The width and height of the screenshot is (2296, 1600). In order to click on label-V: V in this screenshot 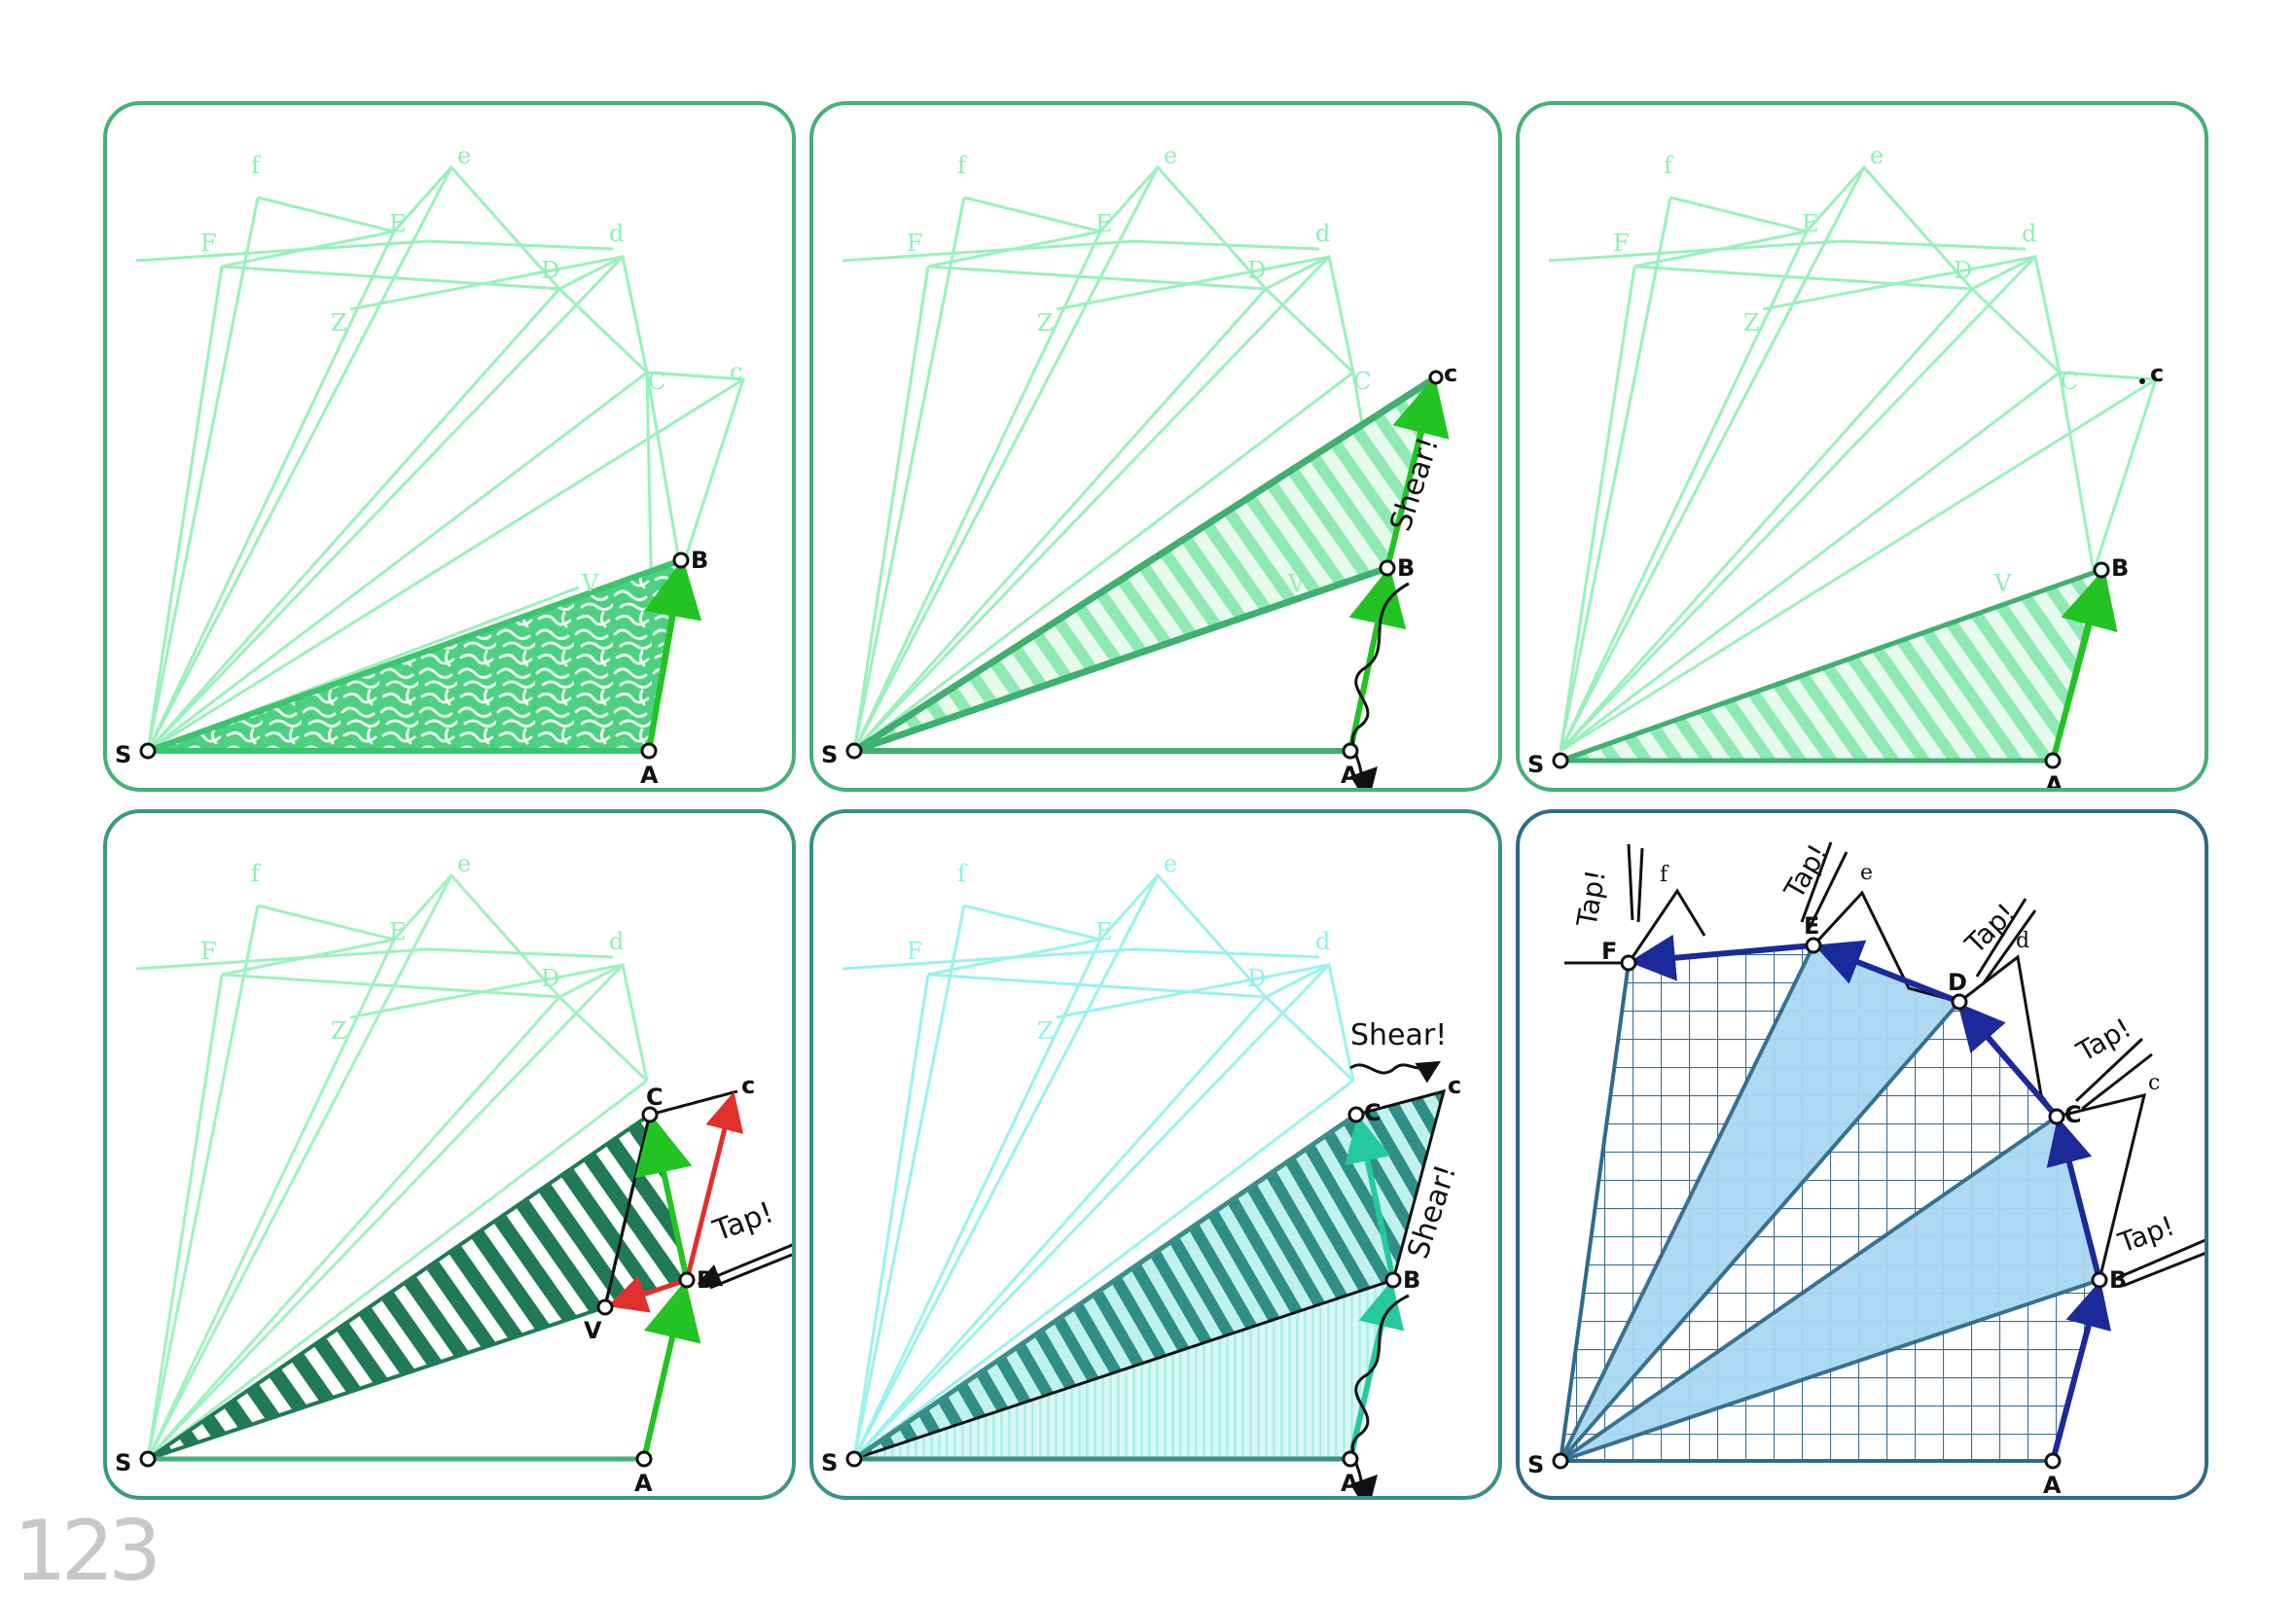, I will do `click(590, 583)`.